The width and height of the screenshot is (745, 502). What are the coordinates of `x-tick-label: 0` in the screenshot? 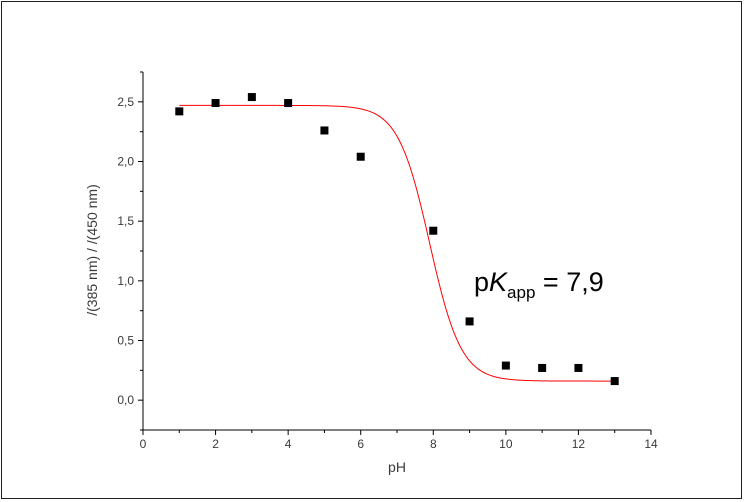 It's located at (143, 444).